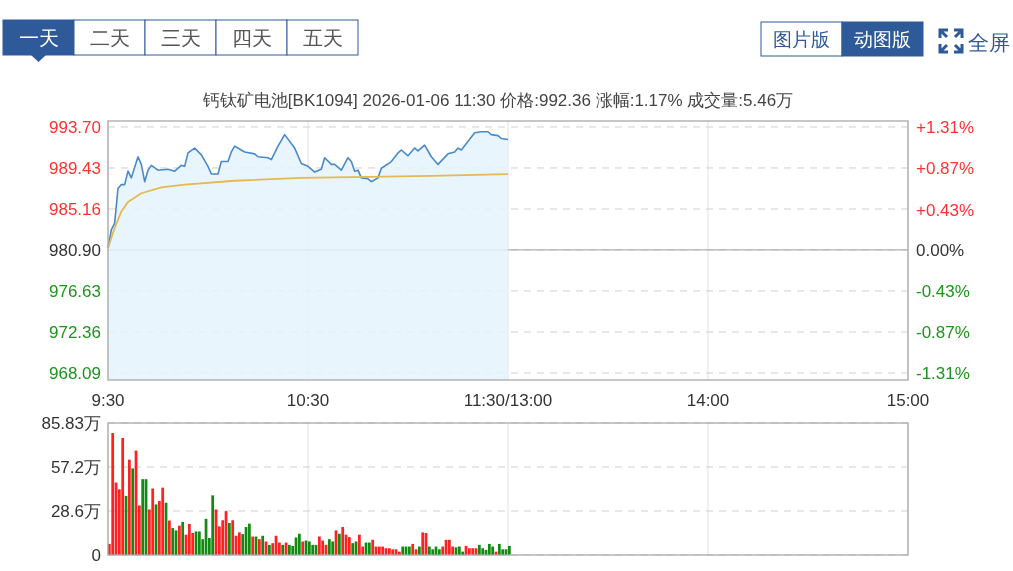 The height and width of the screenshot is (571, 1013). What do you see at coordinates (945, 169) in the screenshot?
I see `y2-tick-label: +0.87%` at bounding box center [945, 169].